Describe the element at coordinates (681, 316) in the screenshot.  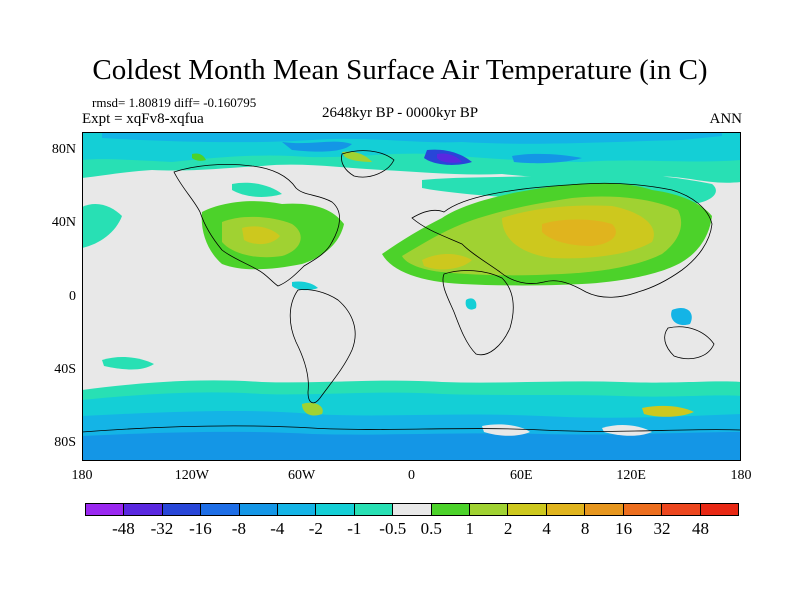
I see `maritime-cool-spot` at that location.